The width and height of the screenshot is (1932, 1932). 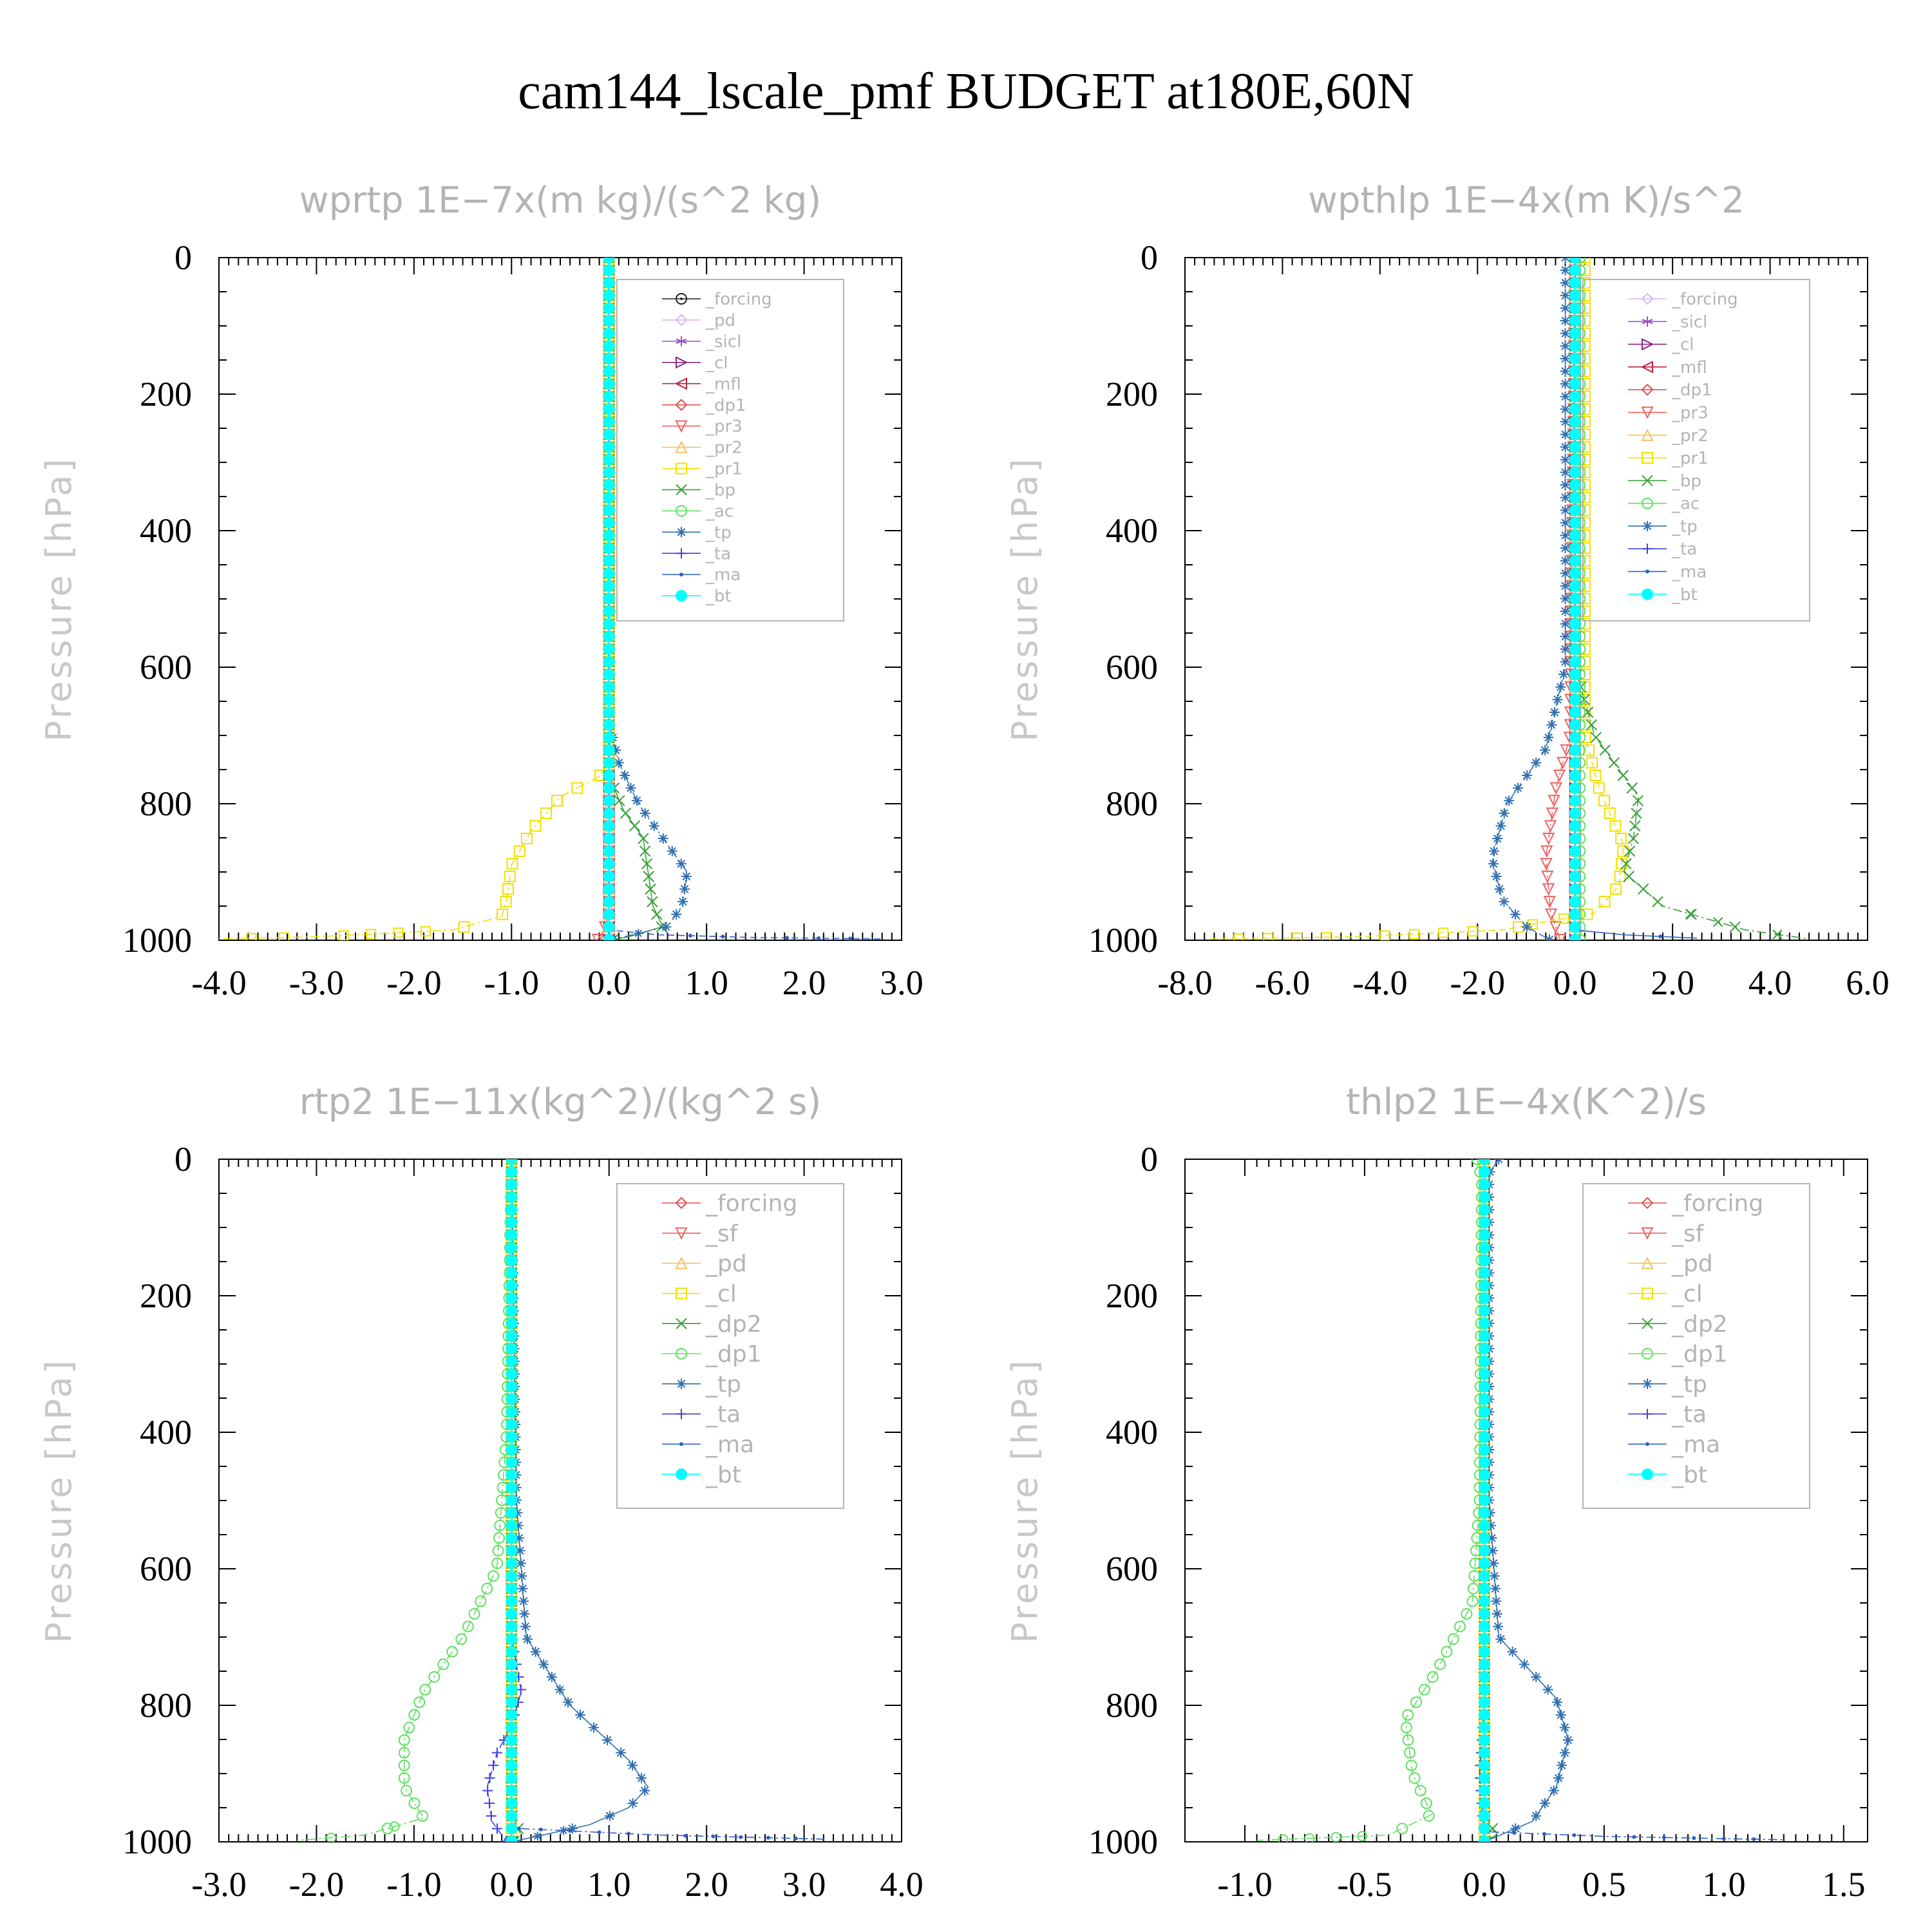 What do you see at coordinates (1490, 1500) in the screenshot?
I see `series-line` at bounding box center [1490, 1500].